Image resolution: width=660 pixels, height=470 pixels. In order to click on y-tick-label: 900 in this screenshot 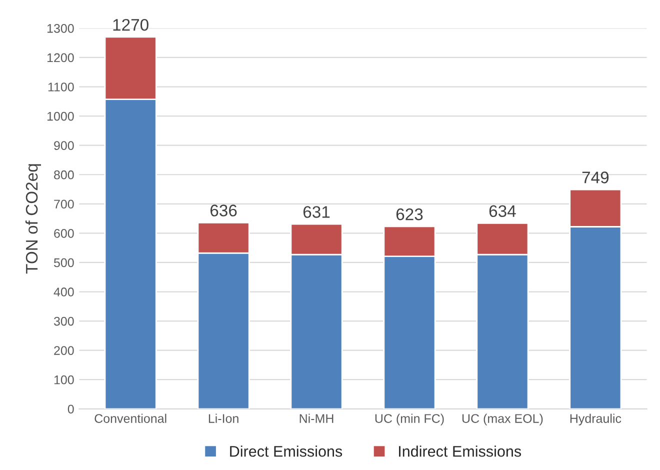, I will do `click(64, 145)`.